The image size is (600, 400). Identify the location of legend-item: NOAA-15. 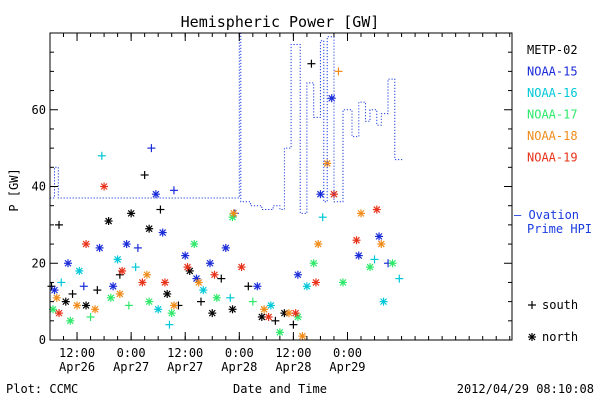
(552, 72).